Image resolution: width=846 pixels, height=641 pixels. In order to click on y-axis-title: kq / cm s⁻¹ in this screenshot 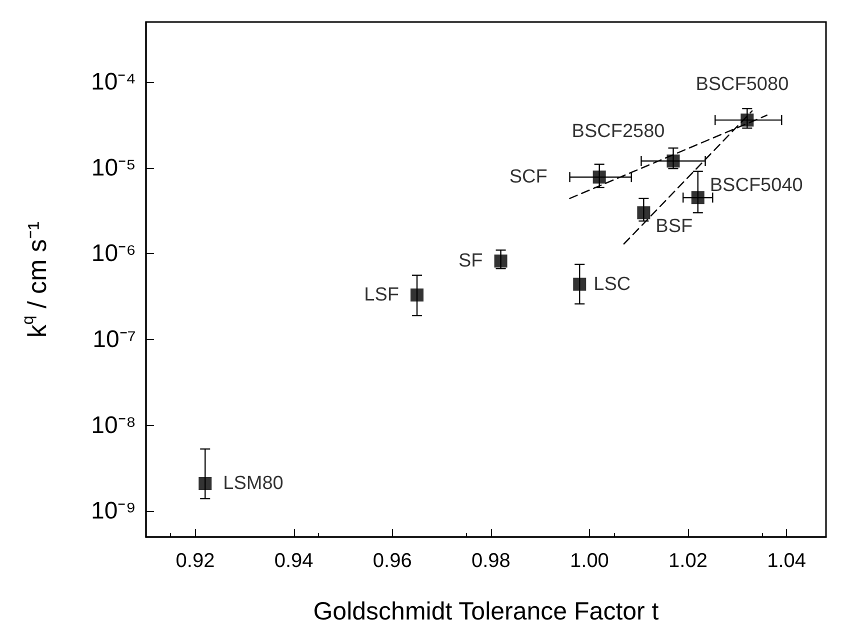, I will do `click(35, 279)`.